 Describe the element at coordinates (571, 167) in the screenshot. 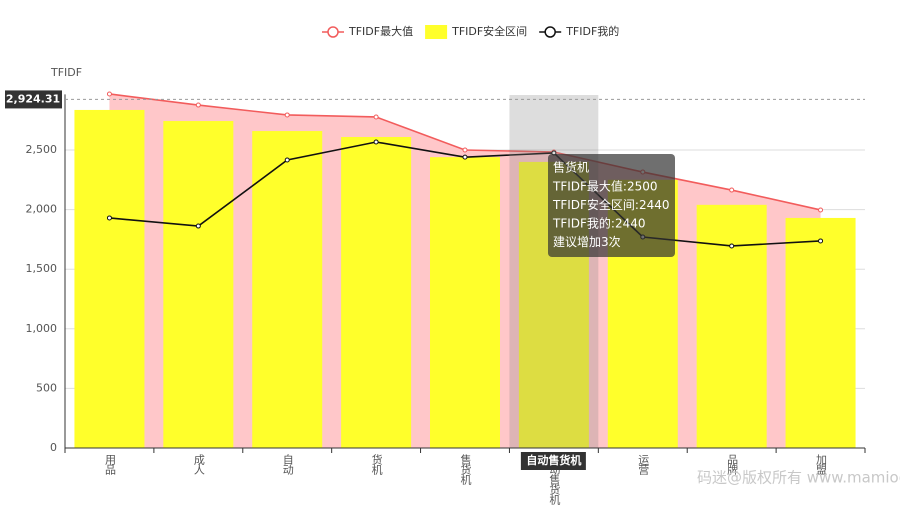

I see `tooltip-title: 售货机` at that location.